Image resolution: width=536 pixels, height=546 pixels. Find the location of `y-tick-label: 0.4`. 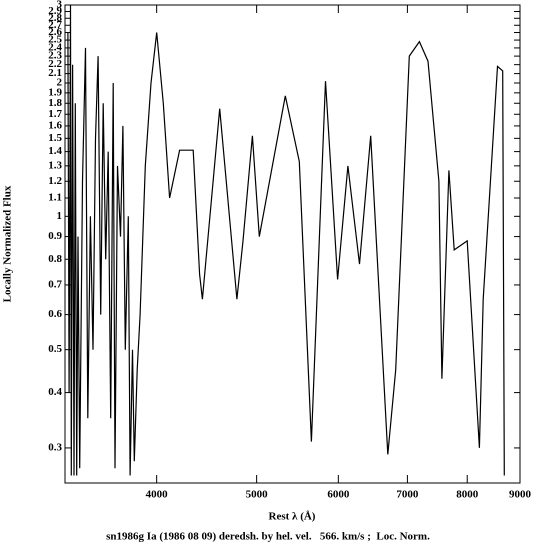

y-tick-label: 0.4 is located at coordinates (55, 392).